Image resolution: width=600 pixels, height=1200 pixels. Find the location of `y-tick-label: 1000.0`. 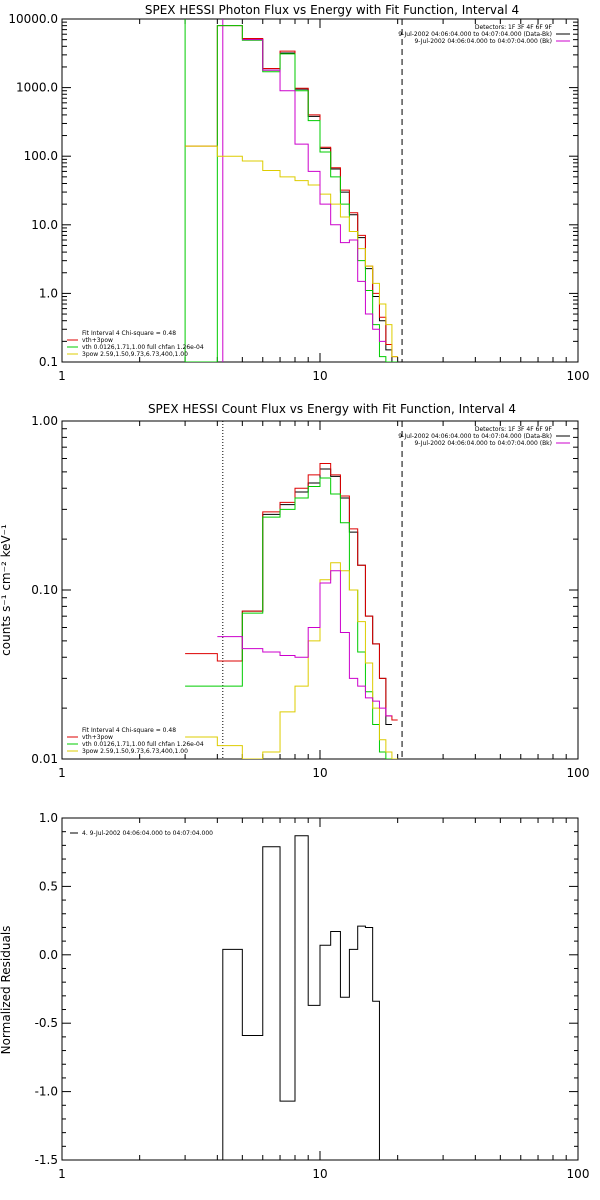

y-tick-label: 1000.0 is located at coordinates (37, 88).